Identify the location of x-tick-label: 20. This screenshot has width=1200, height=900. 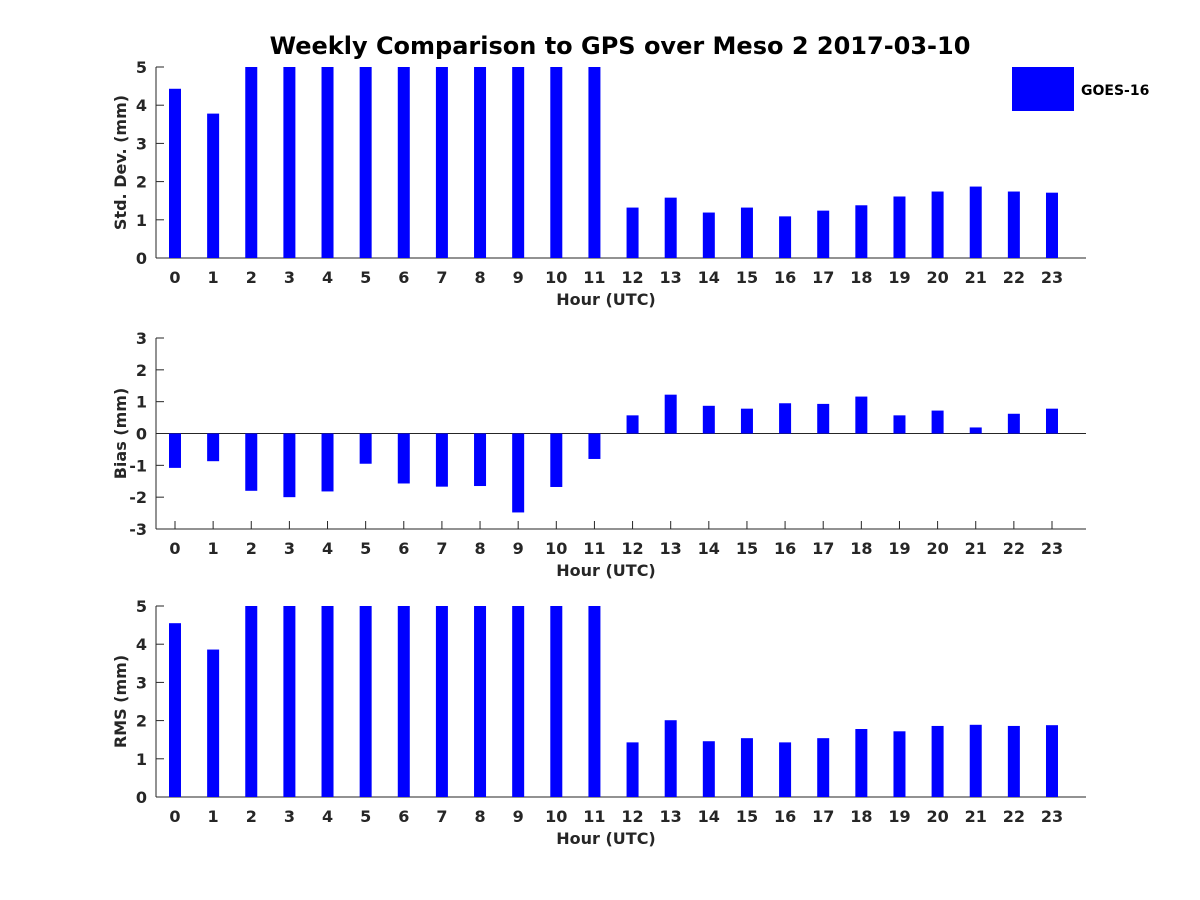
(937, 816).